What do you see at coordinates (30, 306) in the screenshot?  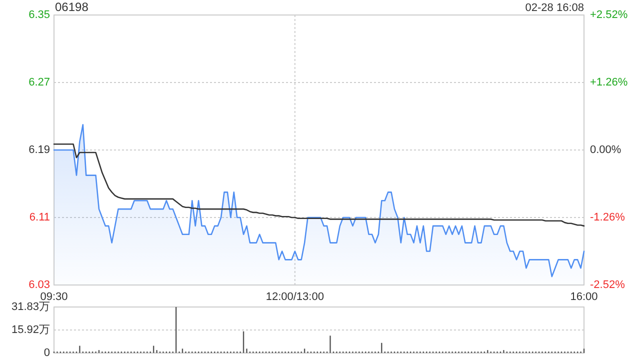 I see `y-tick-label: 31.83万` at bounding box center [30, 306].